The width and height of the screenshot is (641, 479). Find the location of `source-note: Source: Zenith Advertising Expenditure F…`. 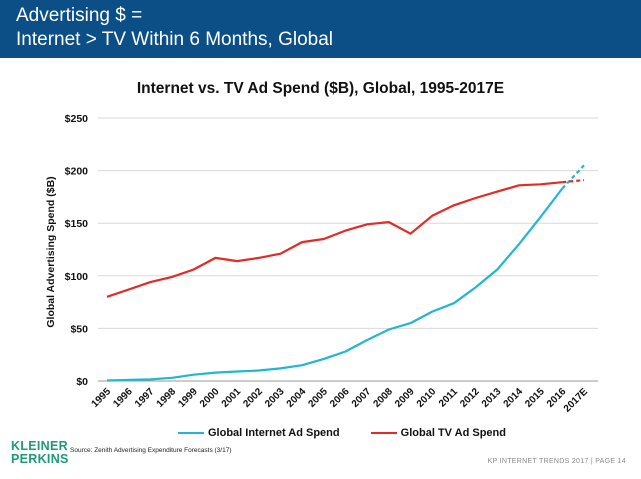

source-note: Source: Zenith Advertising Expenditure F… is located at coordinates (151, 450).